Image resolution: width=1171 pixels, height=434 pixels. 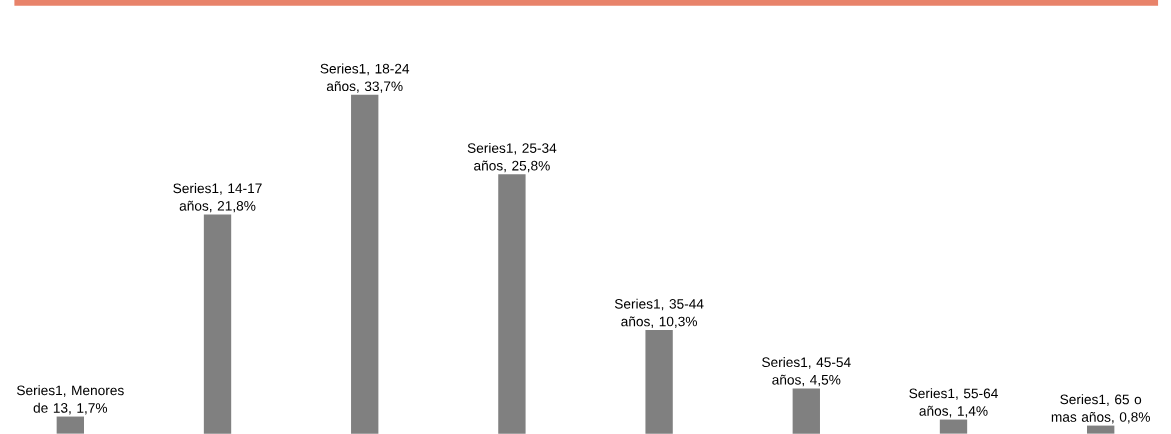 What do you see at coordinates (217, 198) in the screenshot?
I see `data-label: Series1, 14-17 años, 21,8%` at bounding box center [217, 198].